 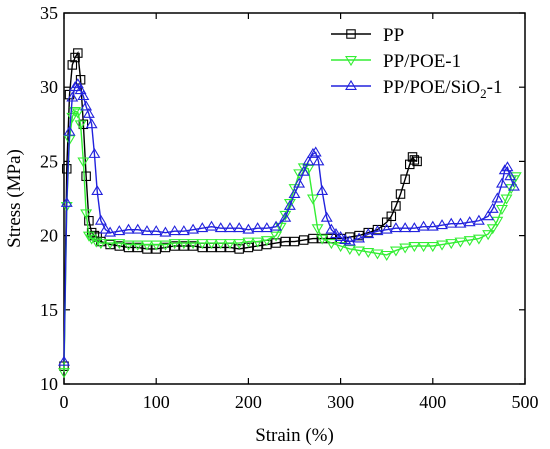 I want to click on x-tick-label: 300, so click(x=340, y=402).